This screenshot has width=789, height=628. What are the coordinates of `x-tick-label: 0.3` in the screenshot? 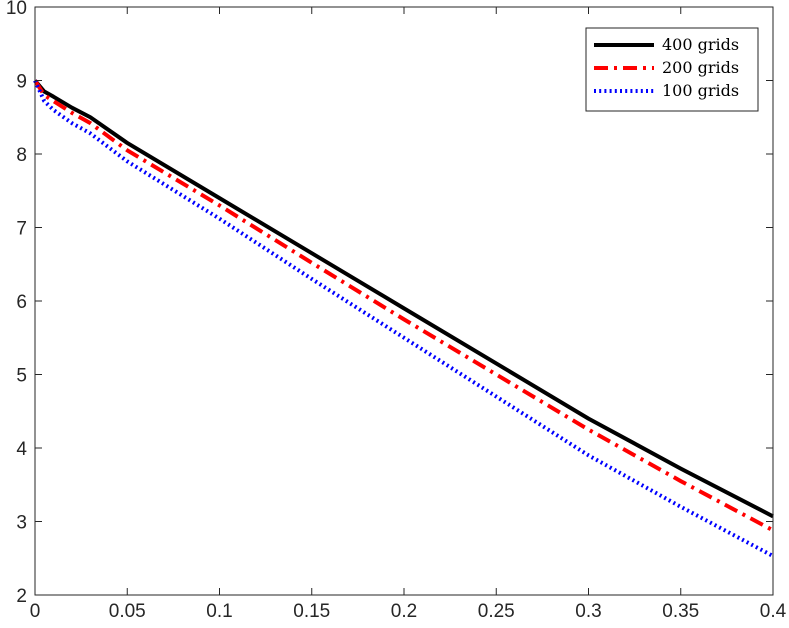 It's located at (588, 611).